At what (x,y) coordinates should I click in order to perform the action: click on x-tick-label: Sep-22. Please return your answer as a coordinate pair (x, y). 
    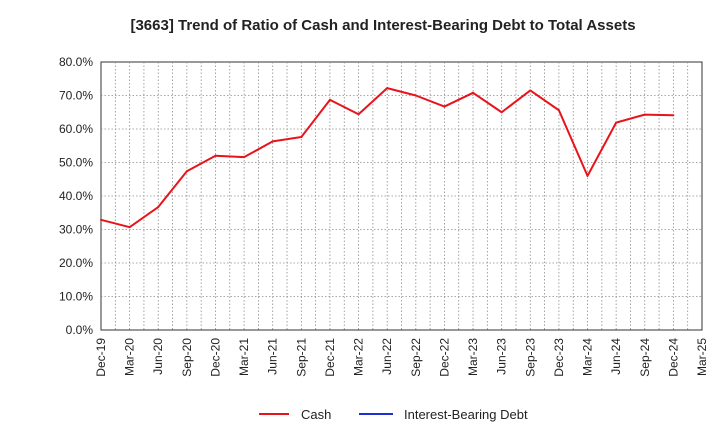
    Looking at the image, I should click on (416, 357).